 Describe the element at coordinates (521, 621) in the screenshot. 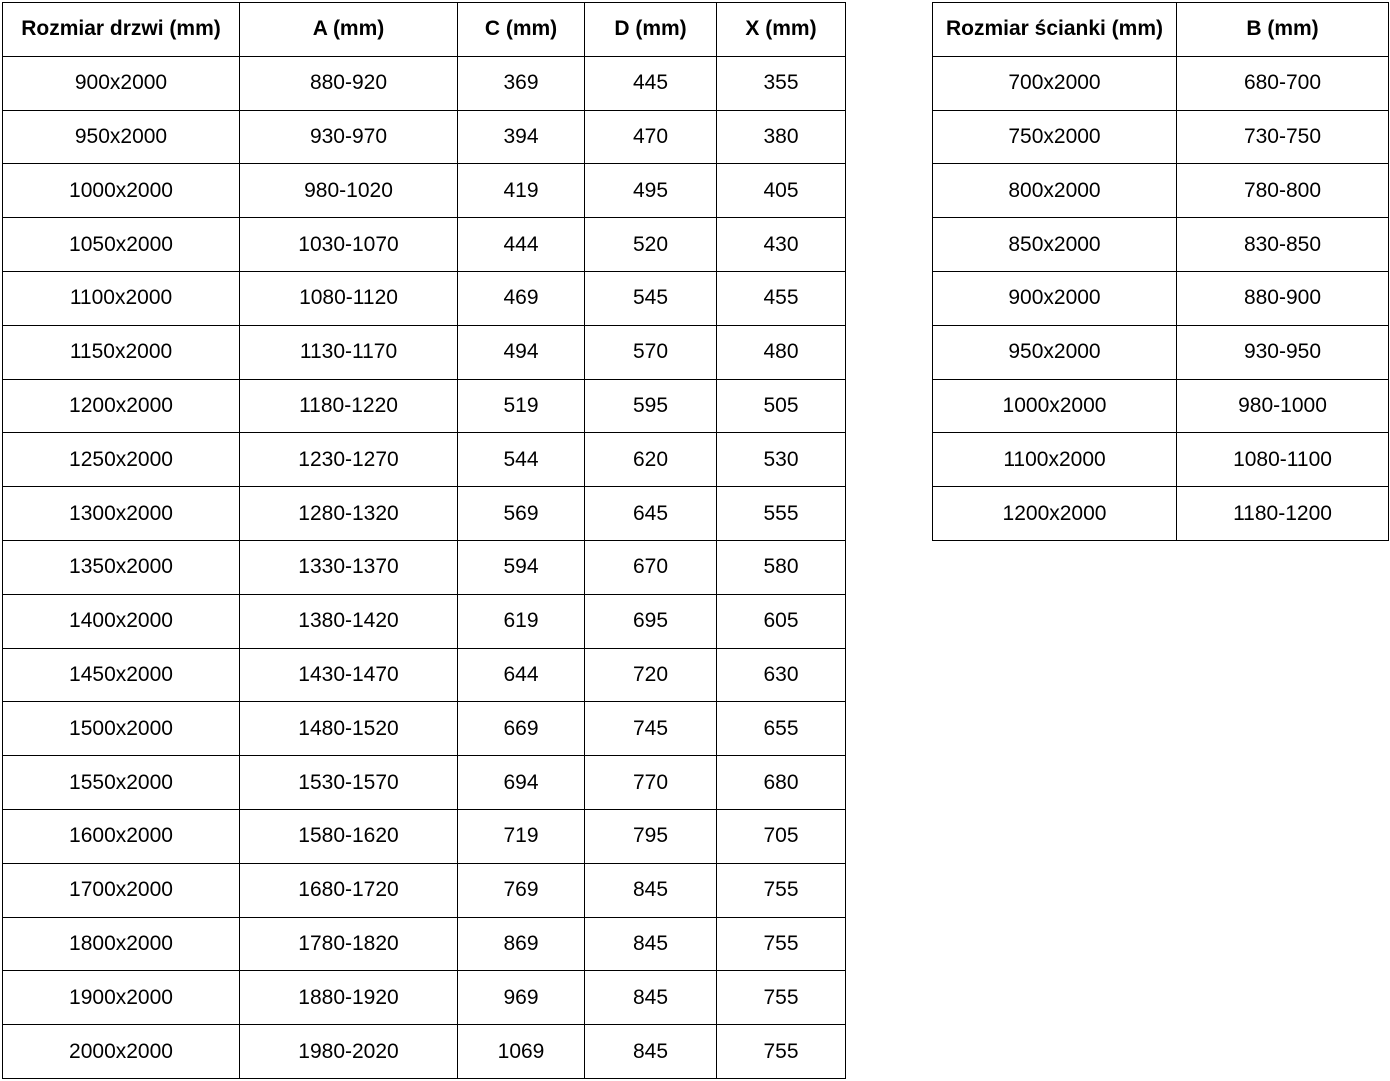

I see `table-cell: 619` at that location.